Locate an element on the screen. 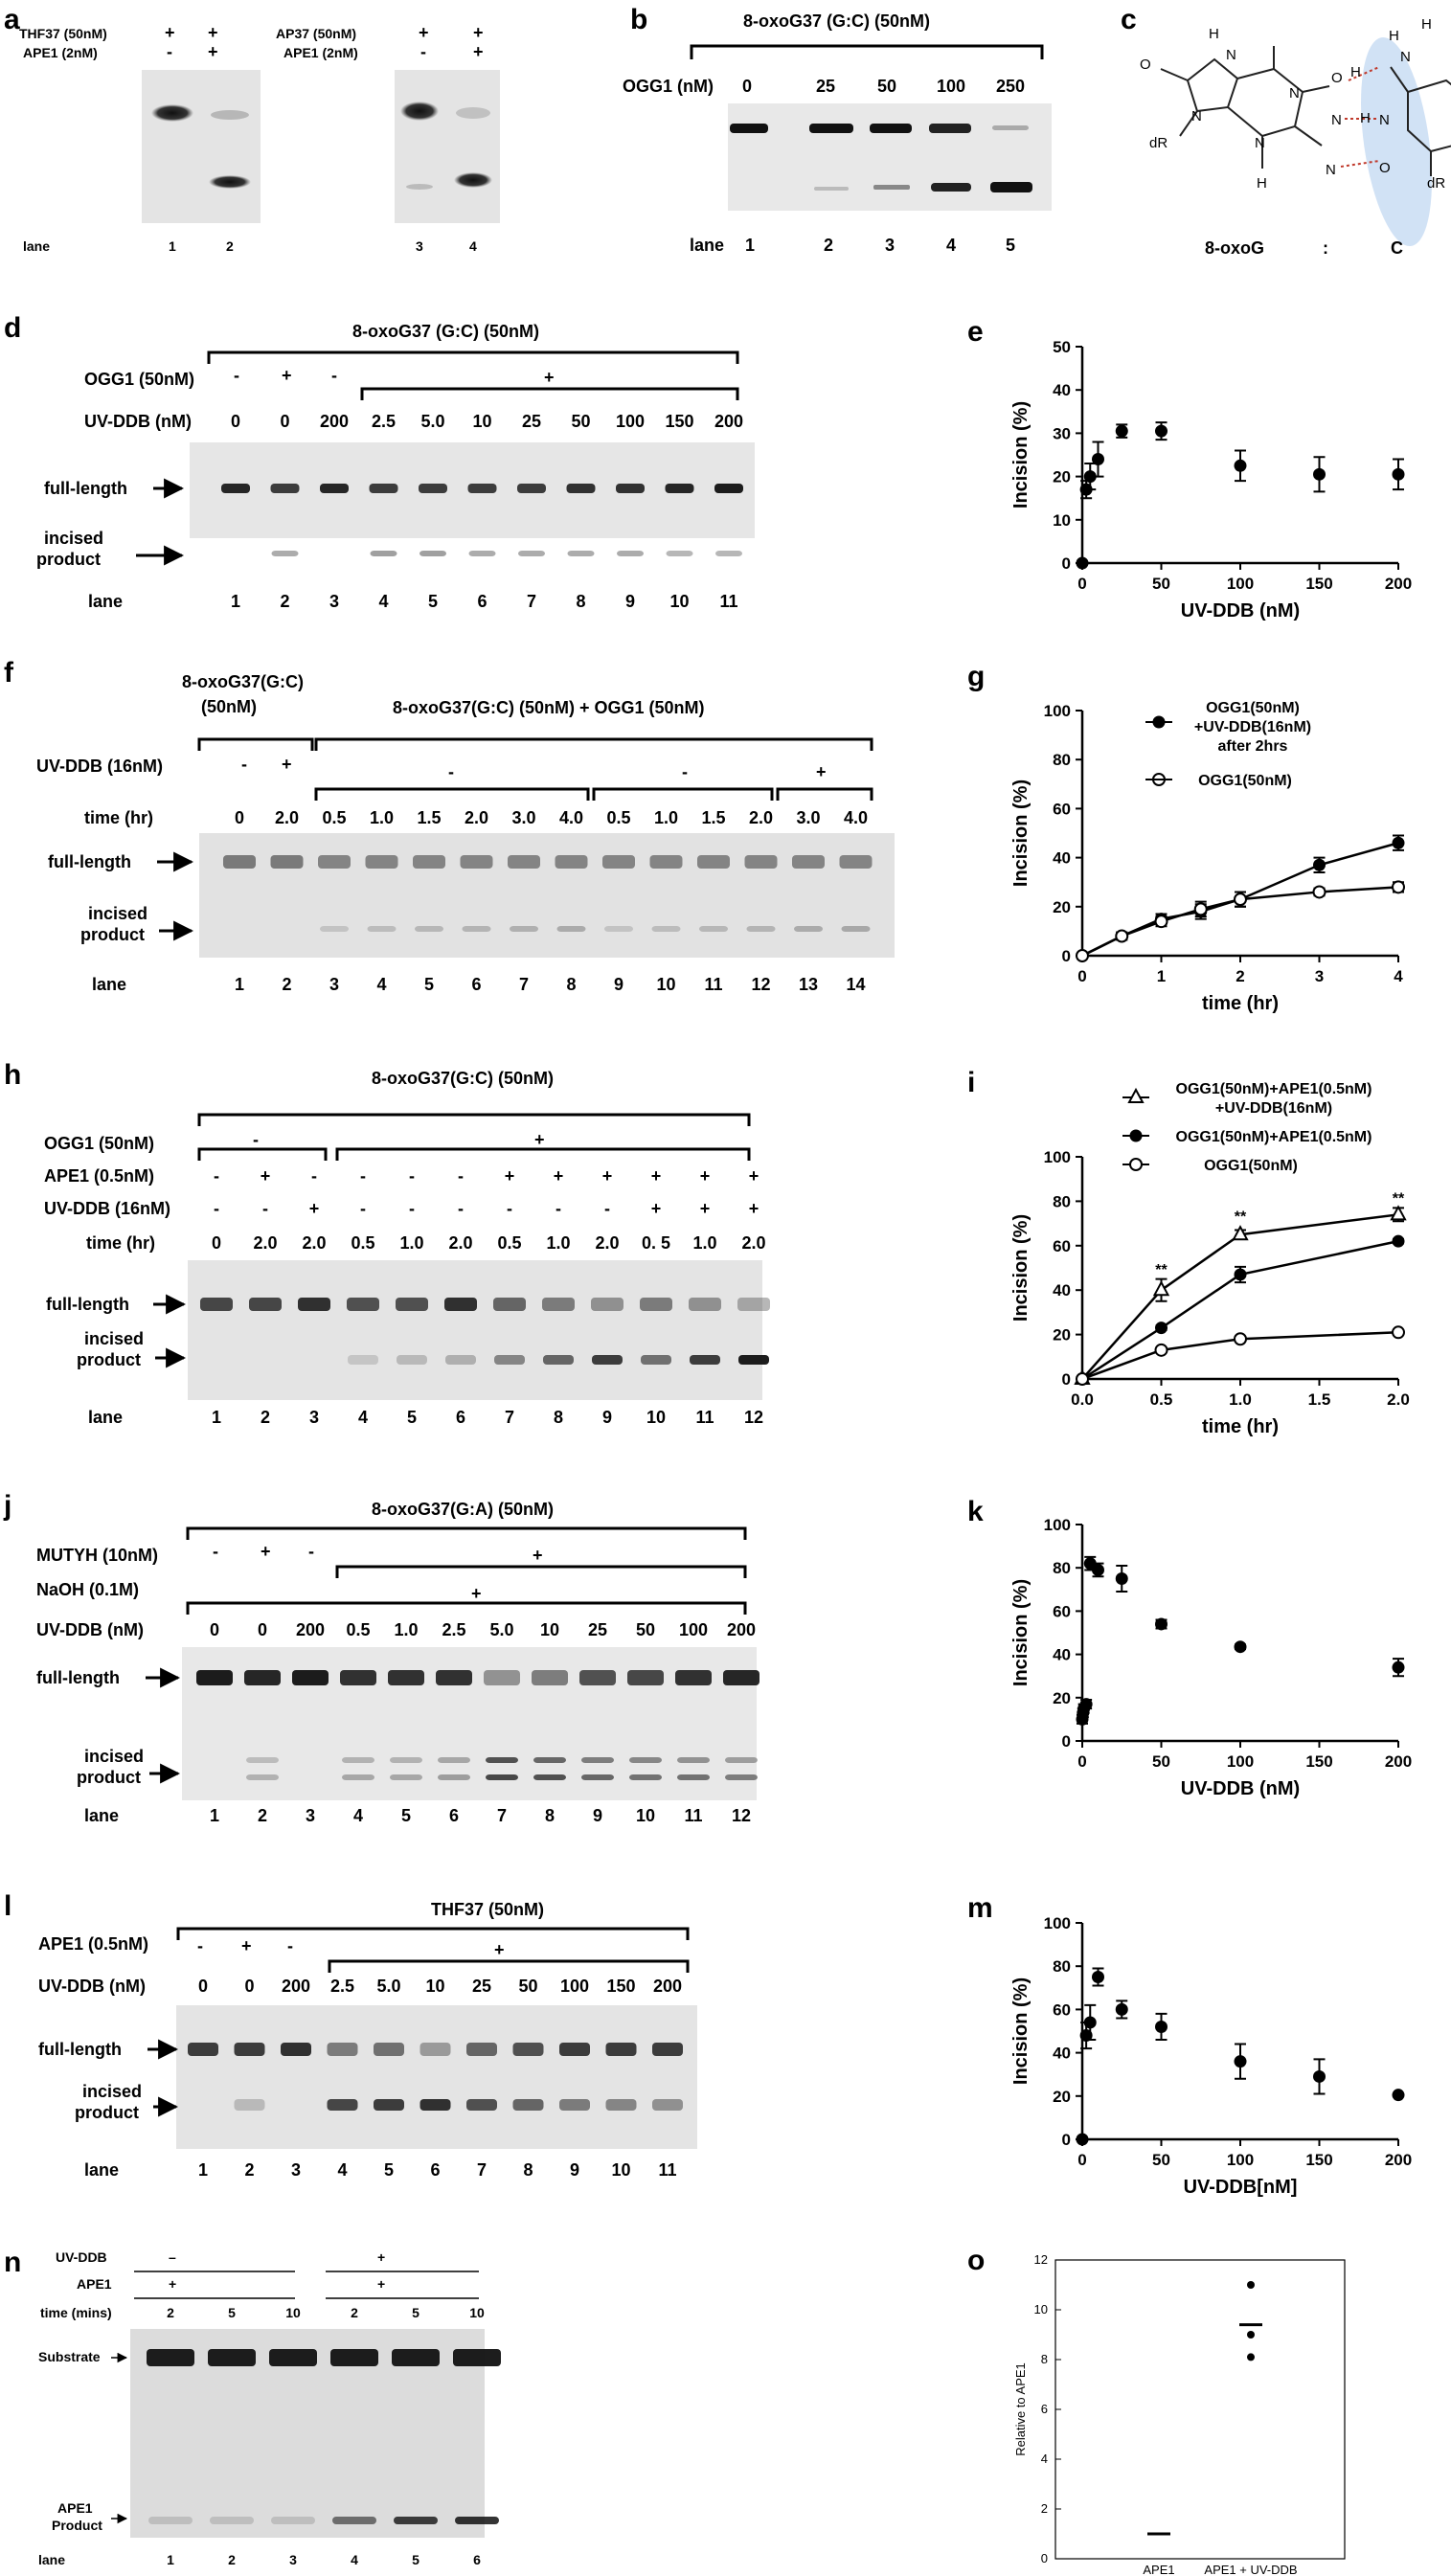  x-axis-title: UV-DDB (nM) is located at coordinates (1240, 610).